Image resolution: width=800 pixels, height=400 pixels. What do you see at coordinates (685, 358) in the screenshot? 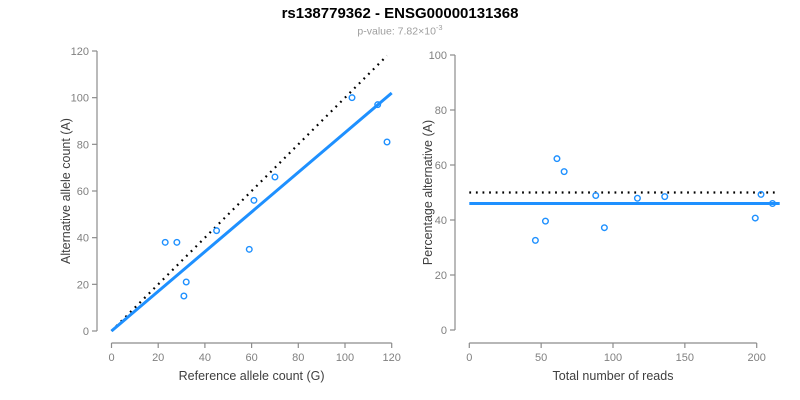
I see `x-tick-label: 150` at bounding box center [685, 358].